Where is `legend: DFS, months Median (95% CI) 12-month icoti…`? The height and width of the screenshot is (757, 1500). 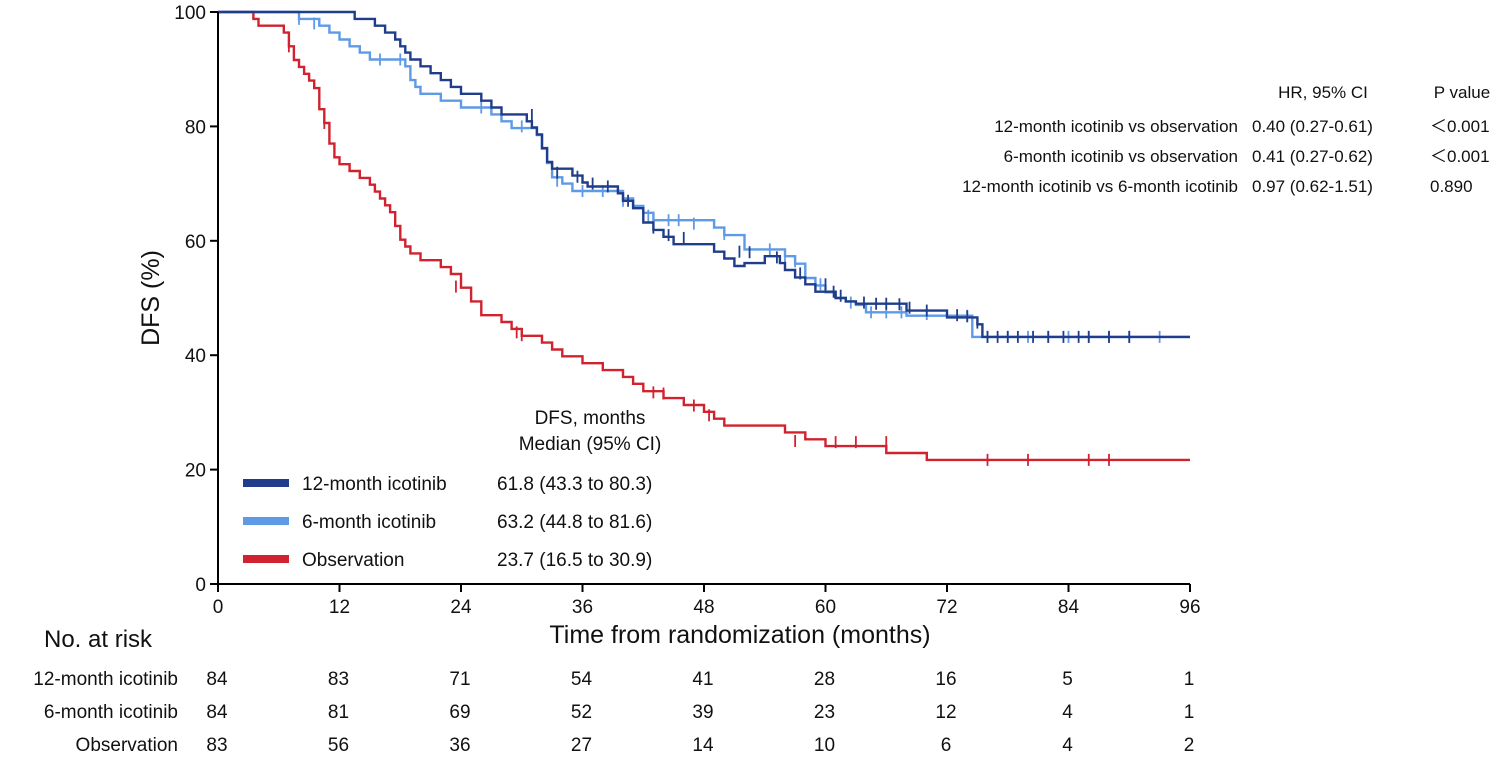
legend: DFS, months Median (95% CI) 12-month icoti… is located at coordinates (452, 489).